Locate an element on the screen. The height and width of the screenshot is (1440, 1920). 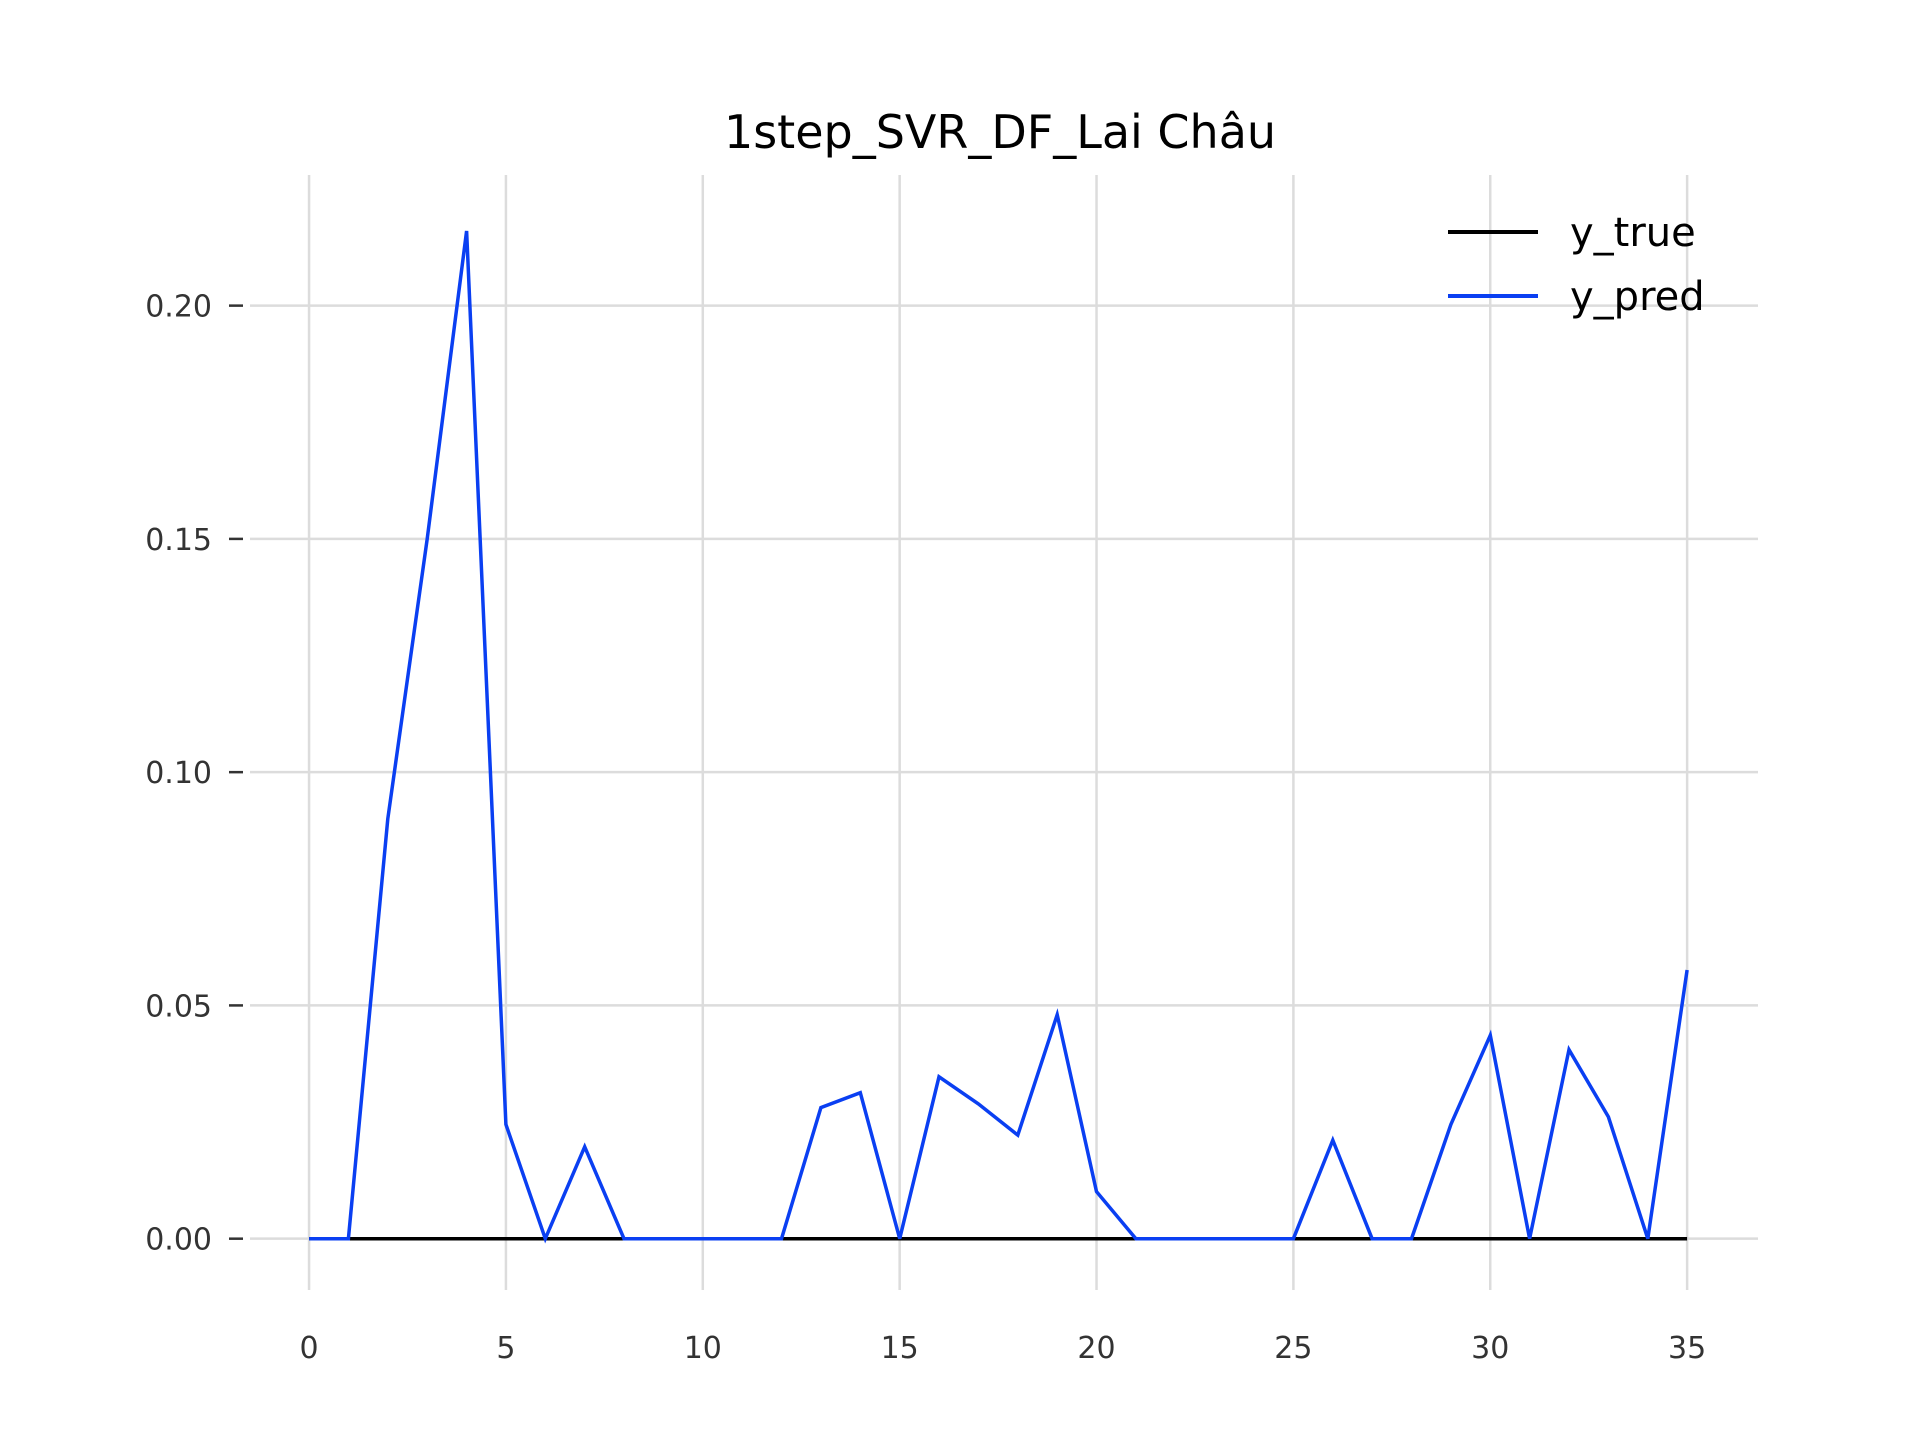
y-tick-label: 0.05 is located at coordinates (178, 1006).